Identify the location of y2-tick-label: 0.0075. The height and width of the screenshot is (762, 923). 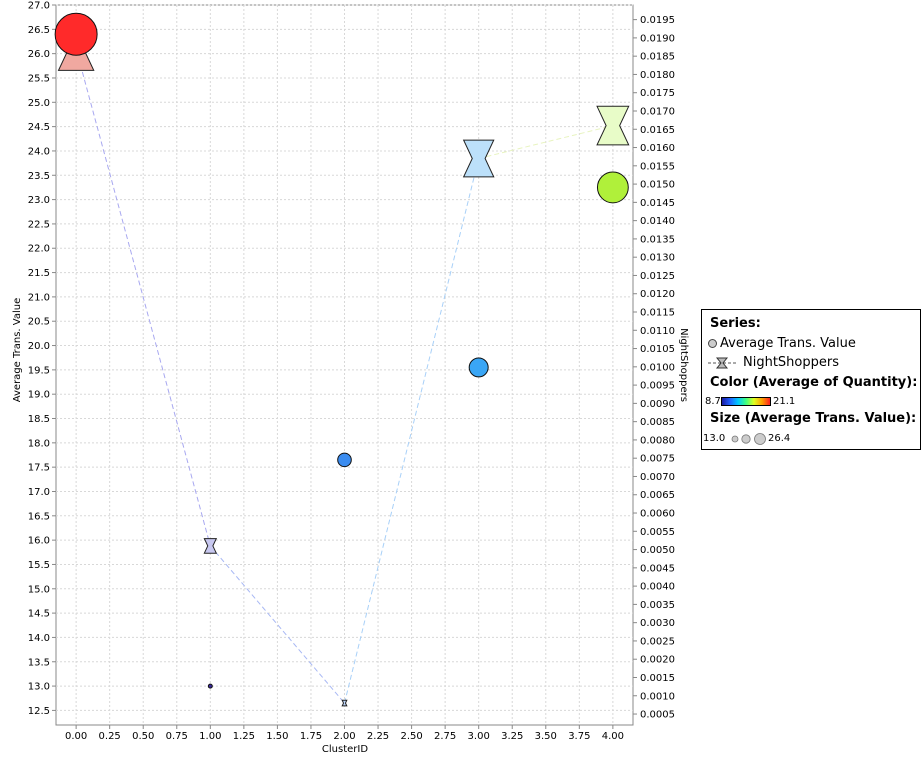
(657, 459).